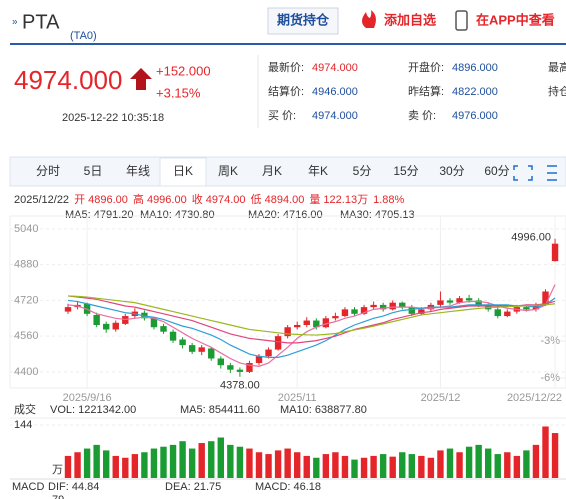  Describe the element at coordinates (335, 68) in the screenshot. I see `field-value: 4974.000` at that location.